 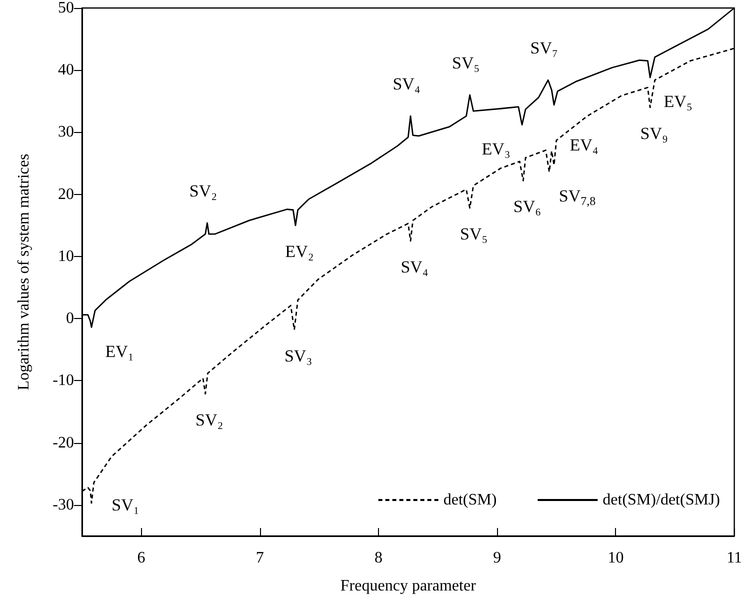 I want to click on annotation: EV₅, so click(x=678, y=102).